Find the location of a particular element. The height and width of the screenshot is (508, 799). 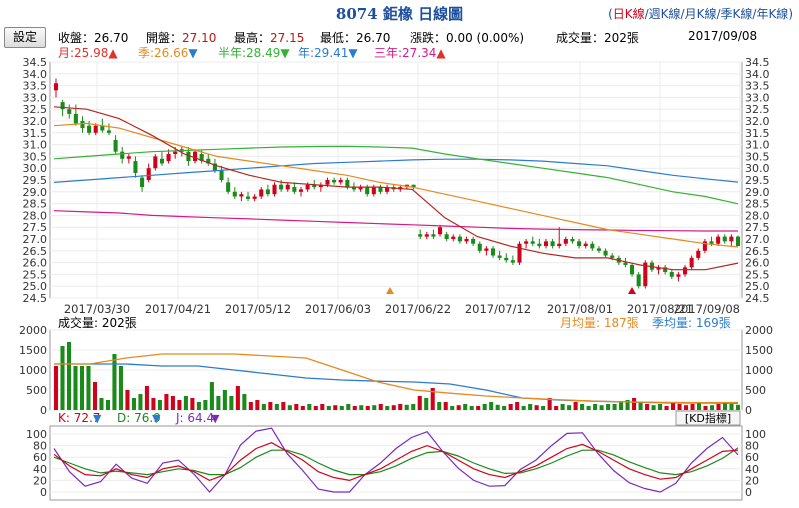

date-tick-label: 2017/04/21 is located at coordinates (178, 309).